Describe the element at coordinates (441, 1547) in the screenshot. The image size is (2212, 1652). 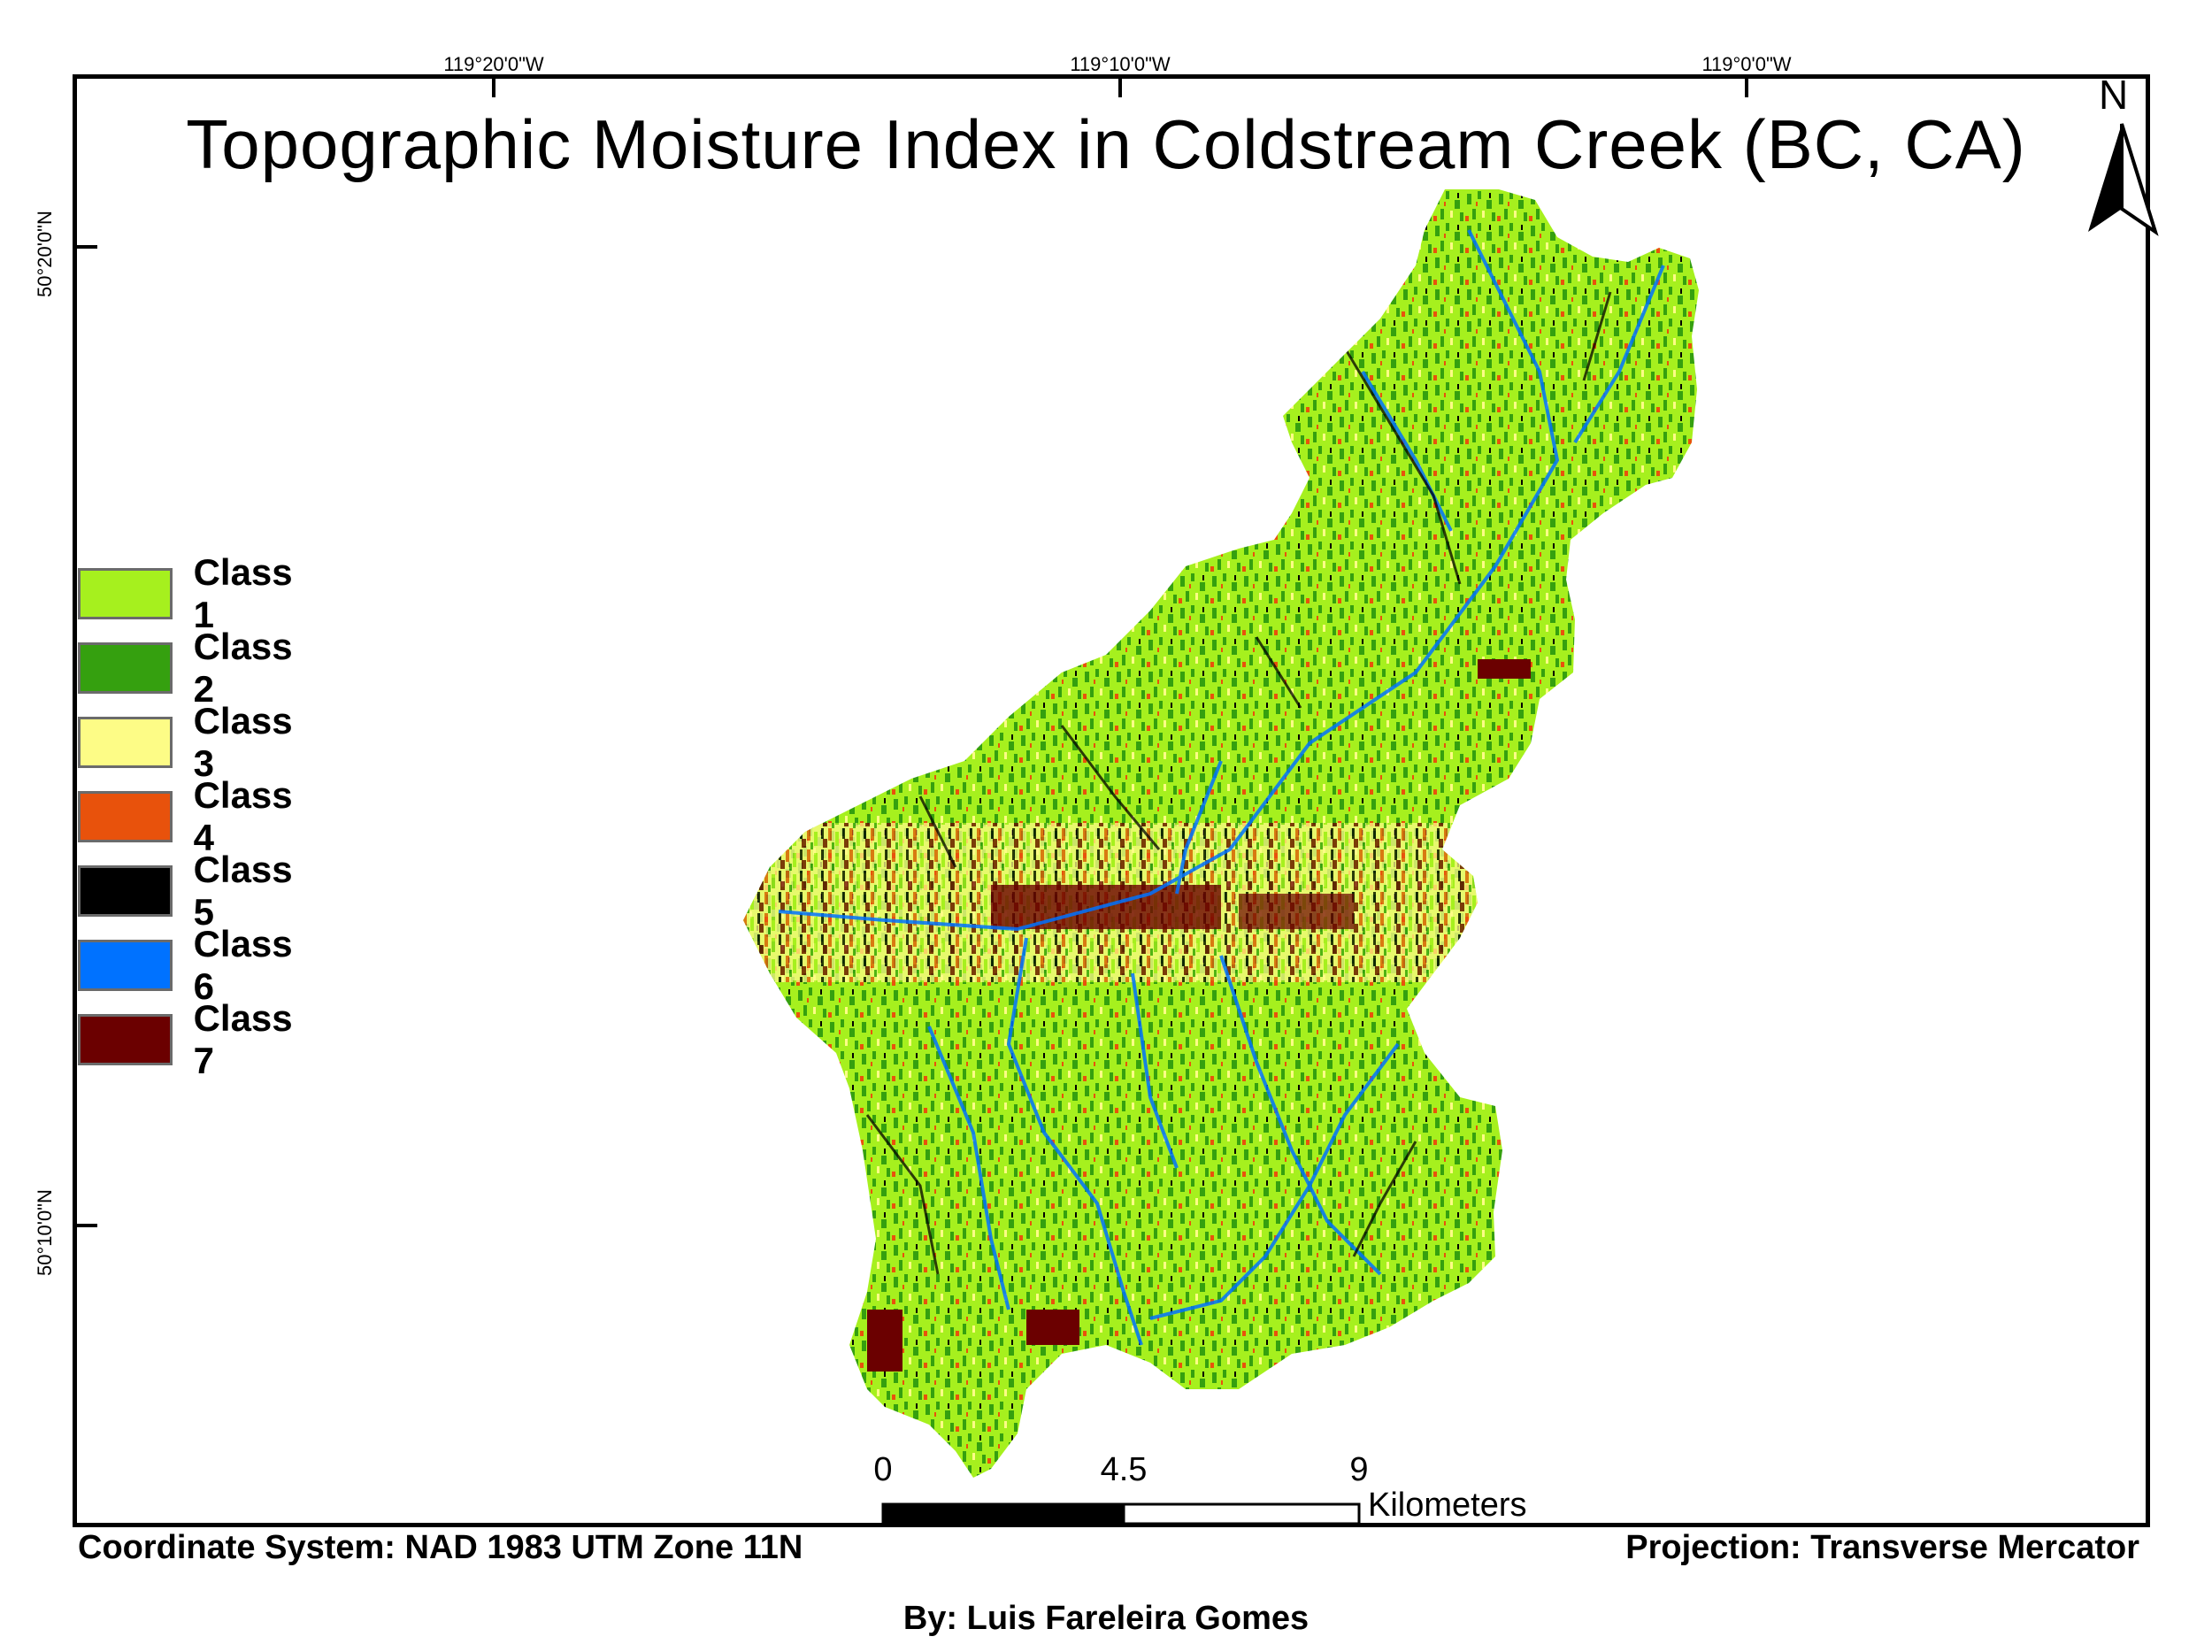
I see `coordinate-system-label: Coordinate System: NAD 1983 UTM Zone 11N` at that location.